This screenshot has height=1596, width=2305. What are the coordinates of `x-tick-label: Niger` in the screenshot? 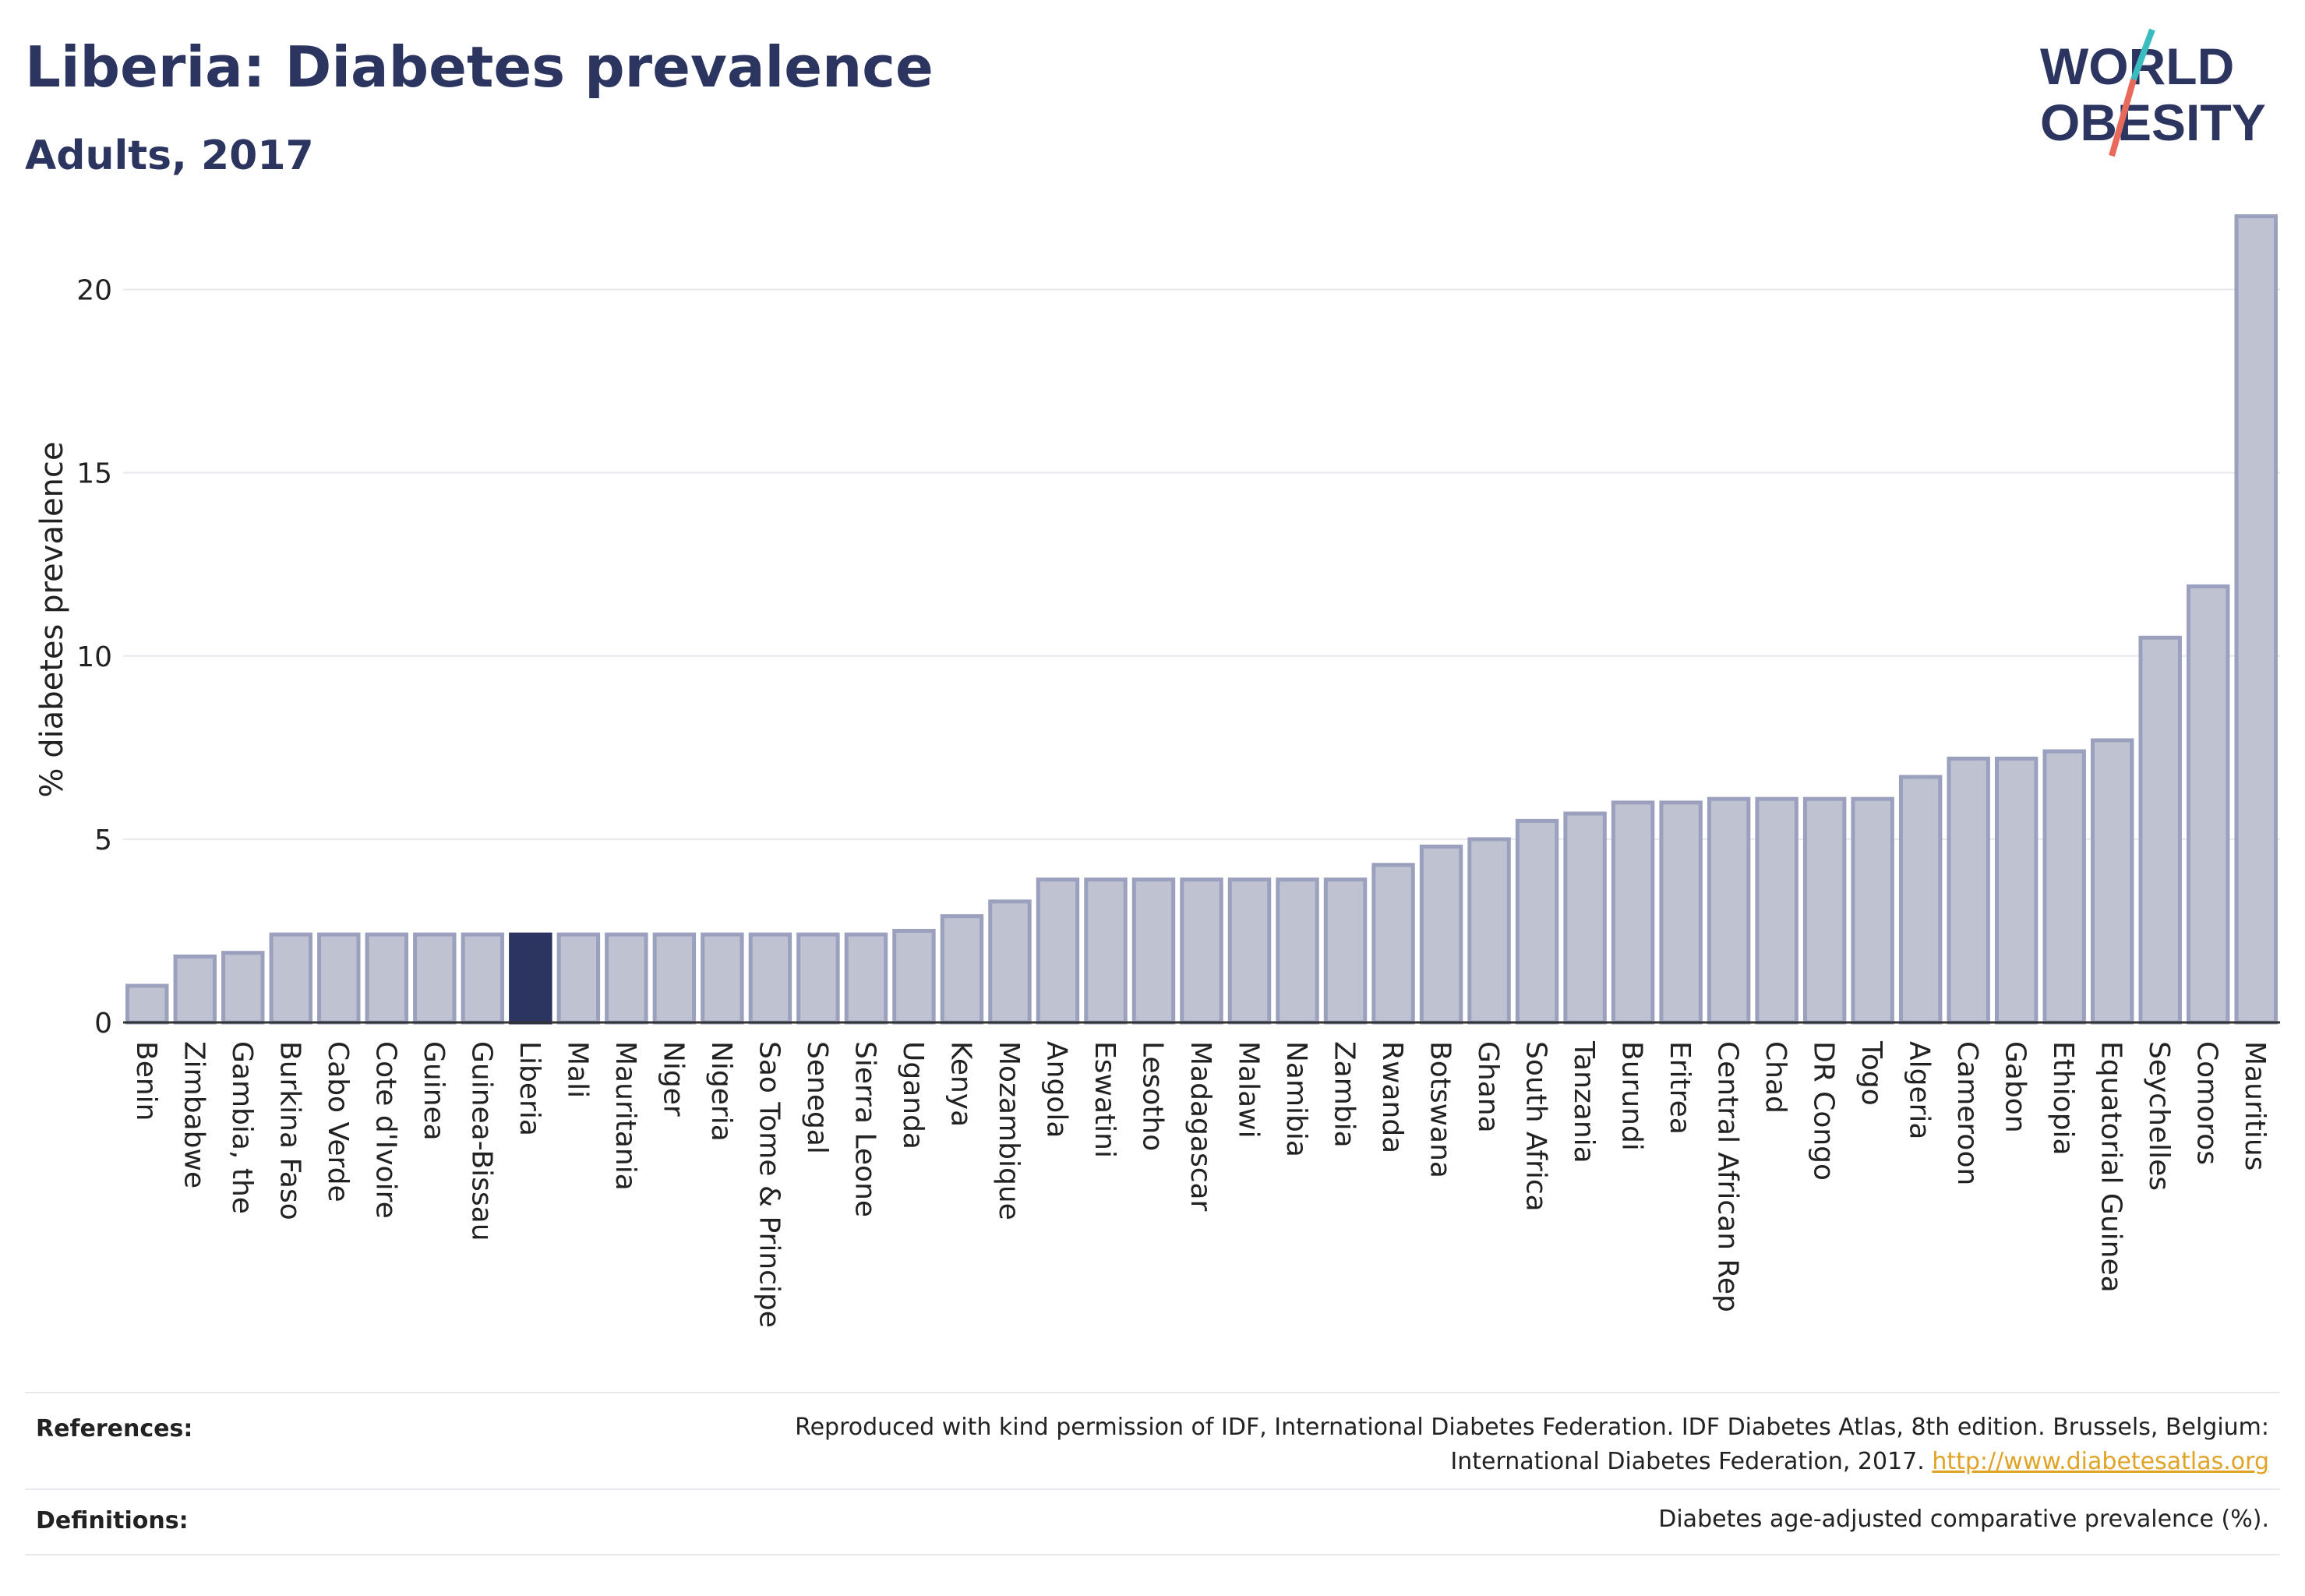 It's located at (673, 1079).